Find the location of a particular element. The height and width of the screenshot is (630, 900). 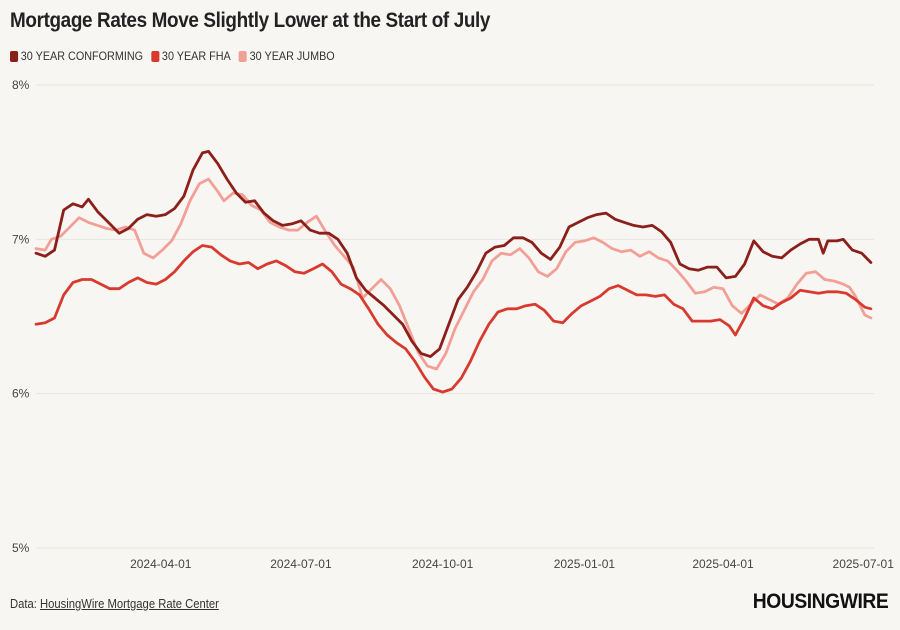

legend-label-fha: 30 YEAR FHA is located at coordinates (196, 56).